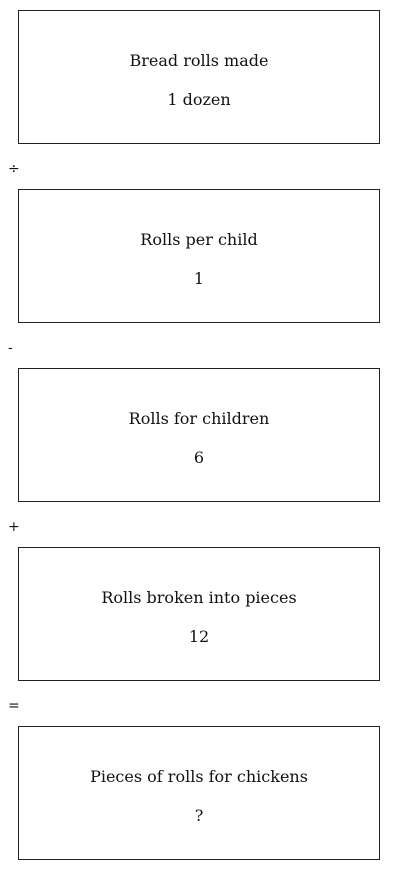 The width and height of the screenshot is (400, 872). What do you see at coordinates (14, 169) in the screenshot?
I see `operator-divide: ÷` at bounding box center [14, 169].